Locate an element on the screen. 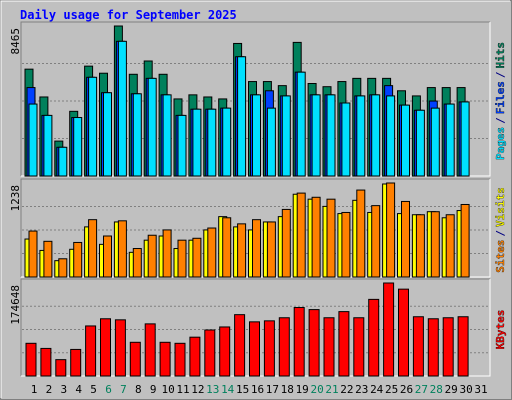 This screenshot has height=400, width=512. x-tick-label: 21 is located at coordinates (331, 389).